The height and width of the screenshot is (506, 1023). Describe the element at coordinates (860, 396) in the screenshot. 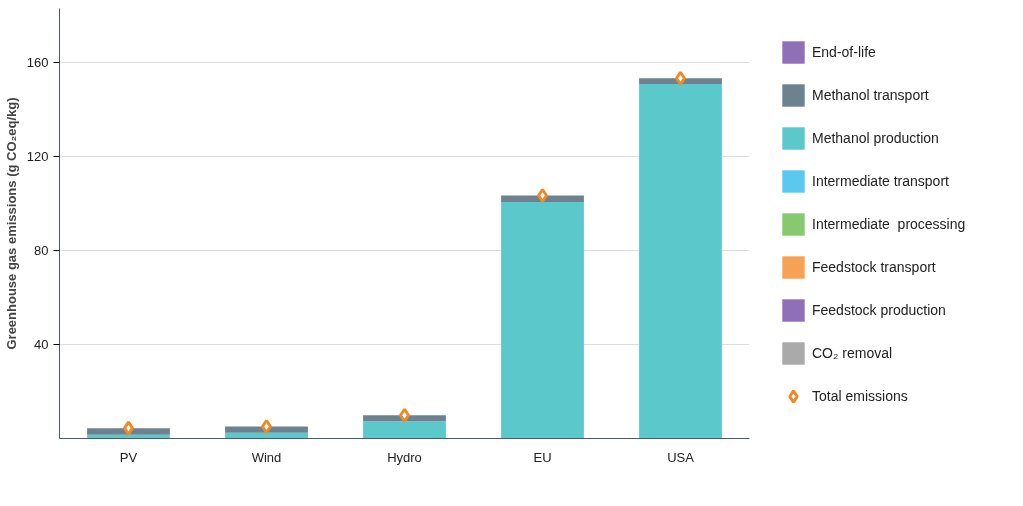

I see `legend-label: Total emissions` at that location.